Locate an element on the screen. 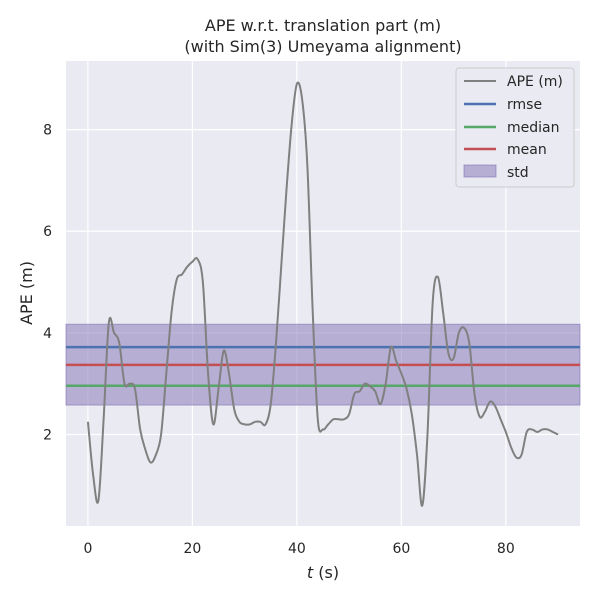  legend-label-median: median is located at coordinates (533, 128).